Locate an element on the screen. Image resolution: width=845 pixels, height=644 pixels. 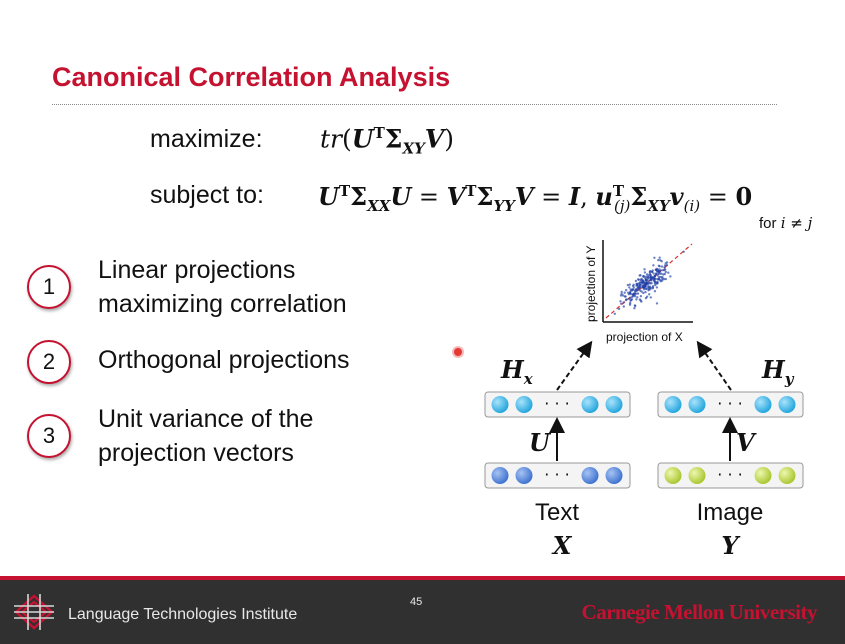
left-hidden-ellipsis: · · · is located at coordinates (556, 403).